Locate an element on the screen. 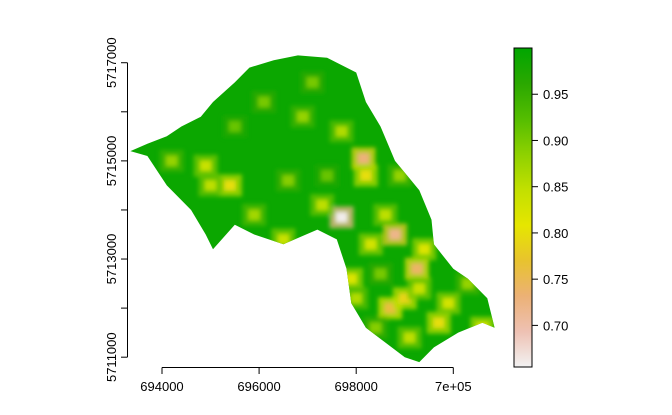  legend-tick-label: 0.95 is located at coordinates (555, 94).